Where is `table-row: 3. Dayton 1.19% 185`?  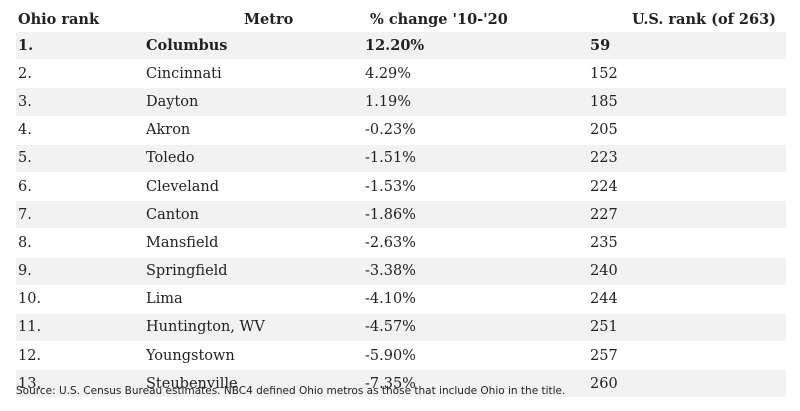
table-row: 3. Dayton 1.19% 185 is located at coordinates (401, 102).